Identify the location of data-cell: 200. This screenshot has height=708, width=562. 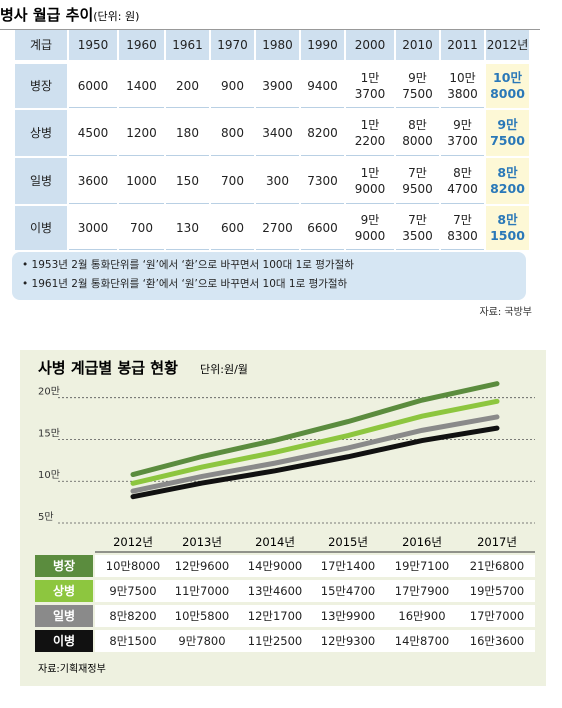
(187, 86).